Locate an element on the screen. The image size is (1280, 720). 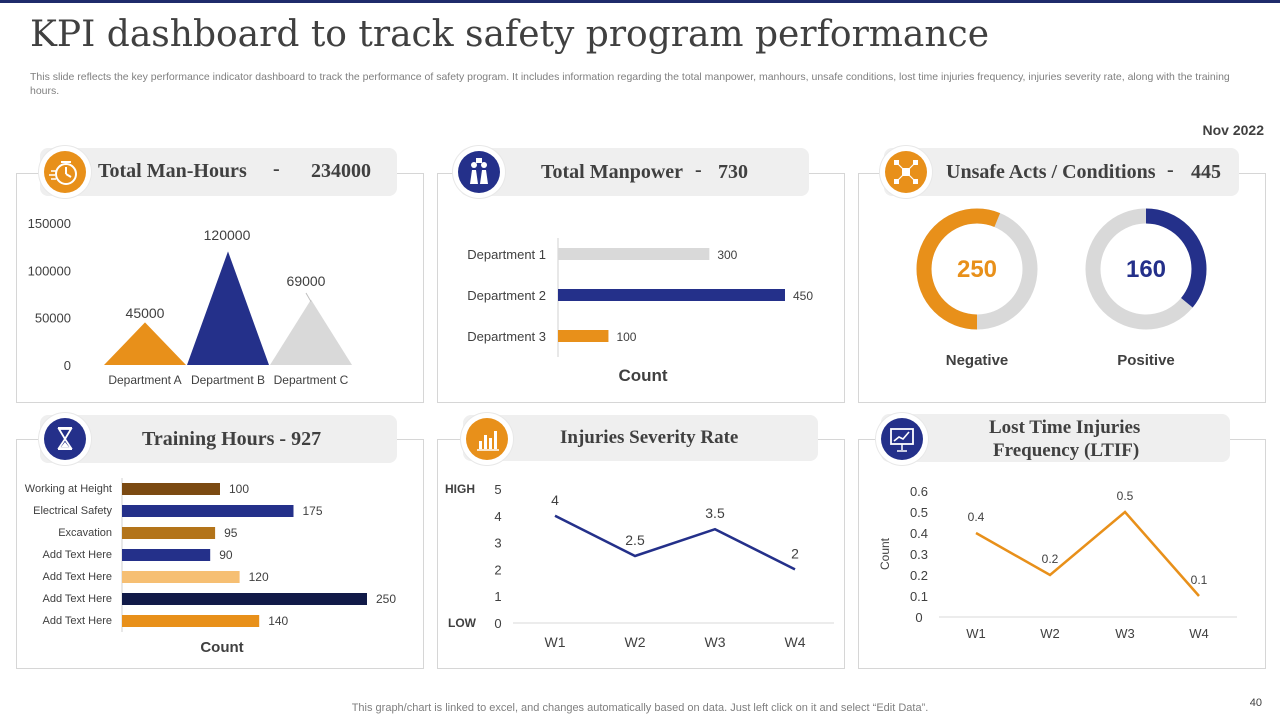
data-label: 175 is located at coordinates (313, 511).